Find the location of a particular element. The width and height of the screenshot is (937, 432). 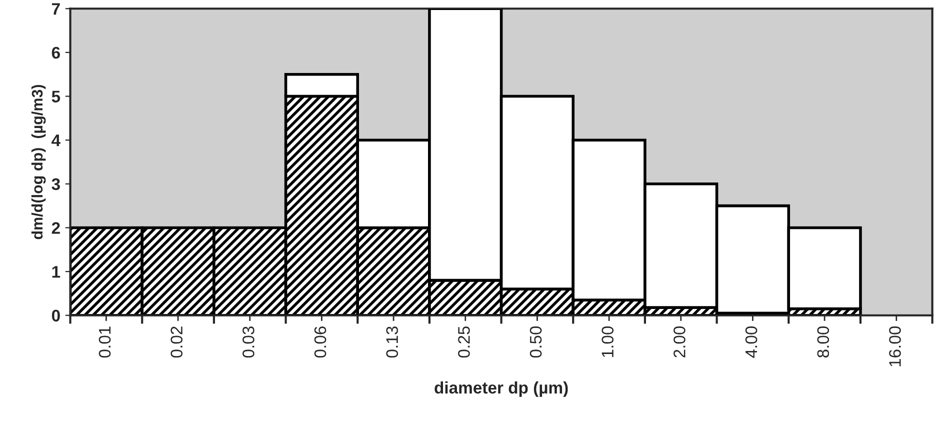

x-tick-label: 0.06 is located at coordinates (320, 342).